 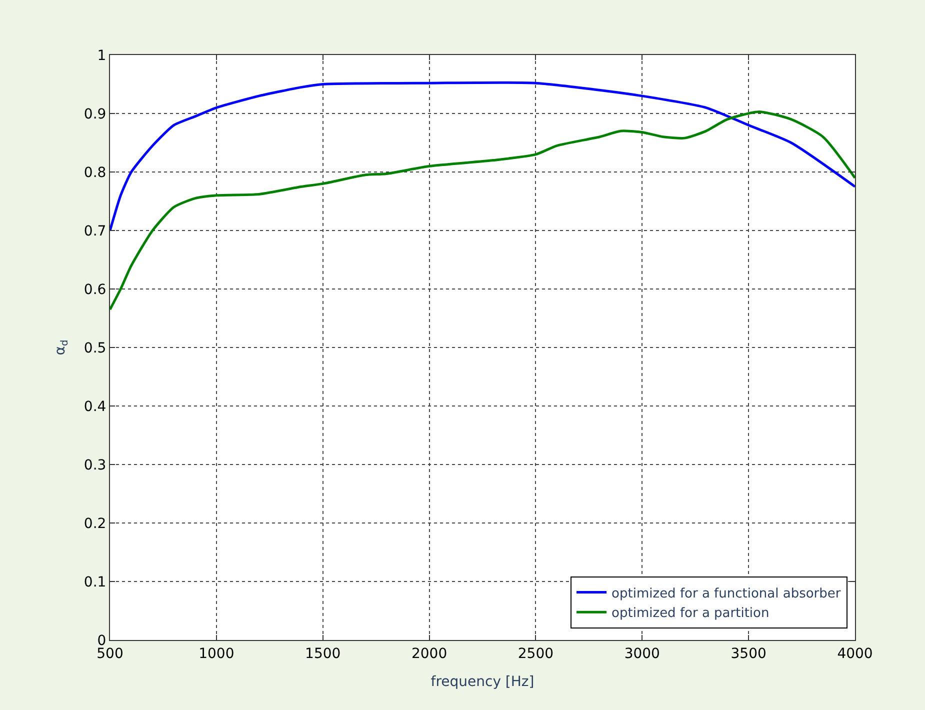 I want to click on legend-label: optimized for a partition, so click(x=691, y=614).